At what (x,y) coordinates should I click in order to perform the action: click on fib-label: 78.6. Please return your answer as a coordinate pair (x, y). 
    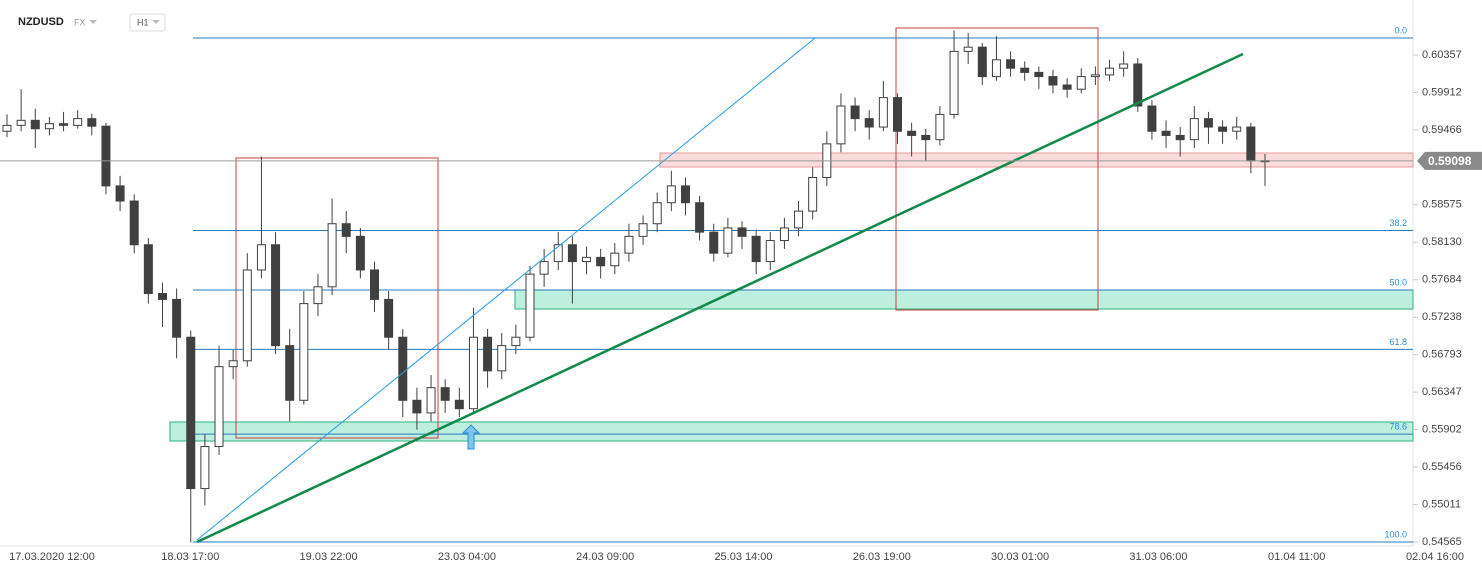
    Looking at the image, I should click on (1398, 426).